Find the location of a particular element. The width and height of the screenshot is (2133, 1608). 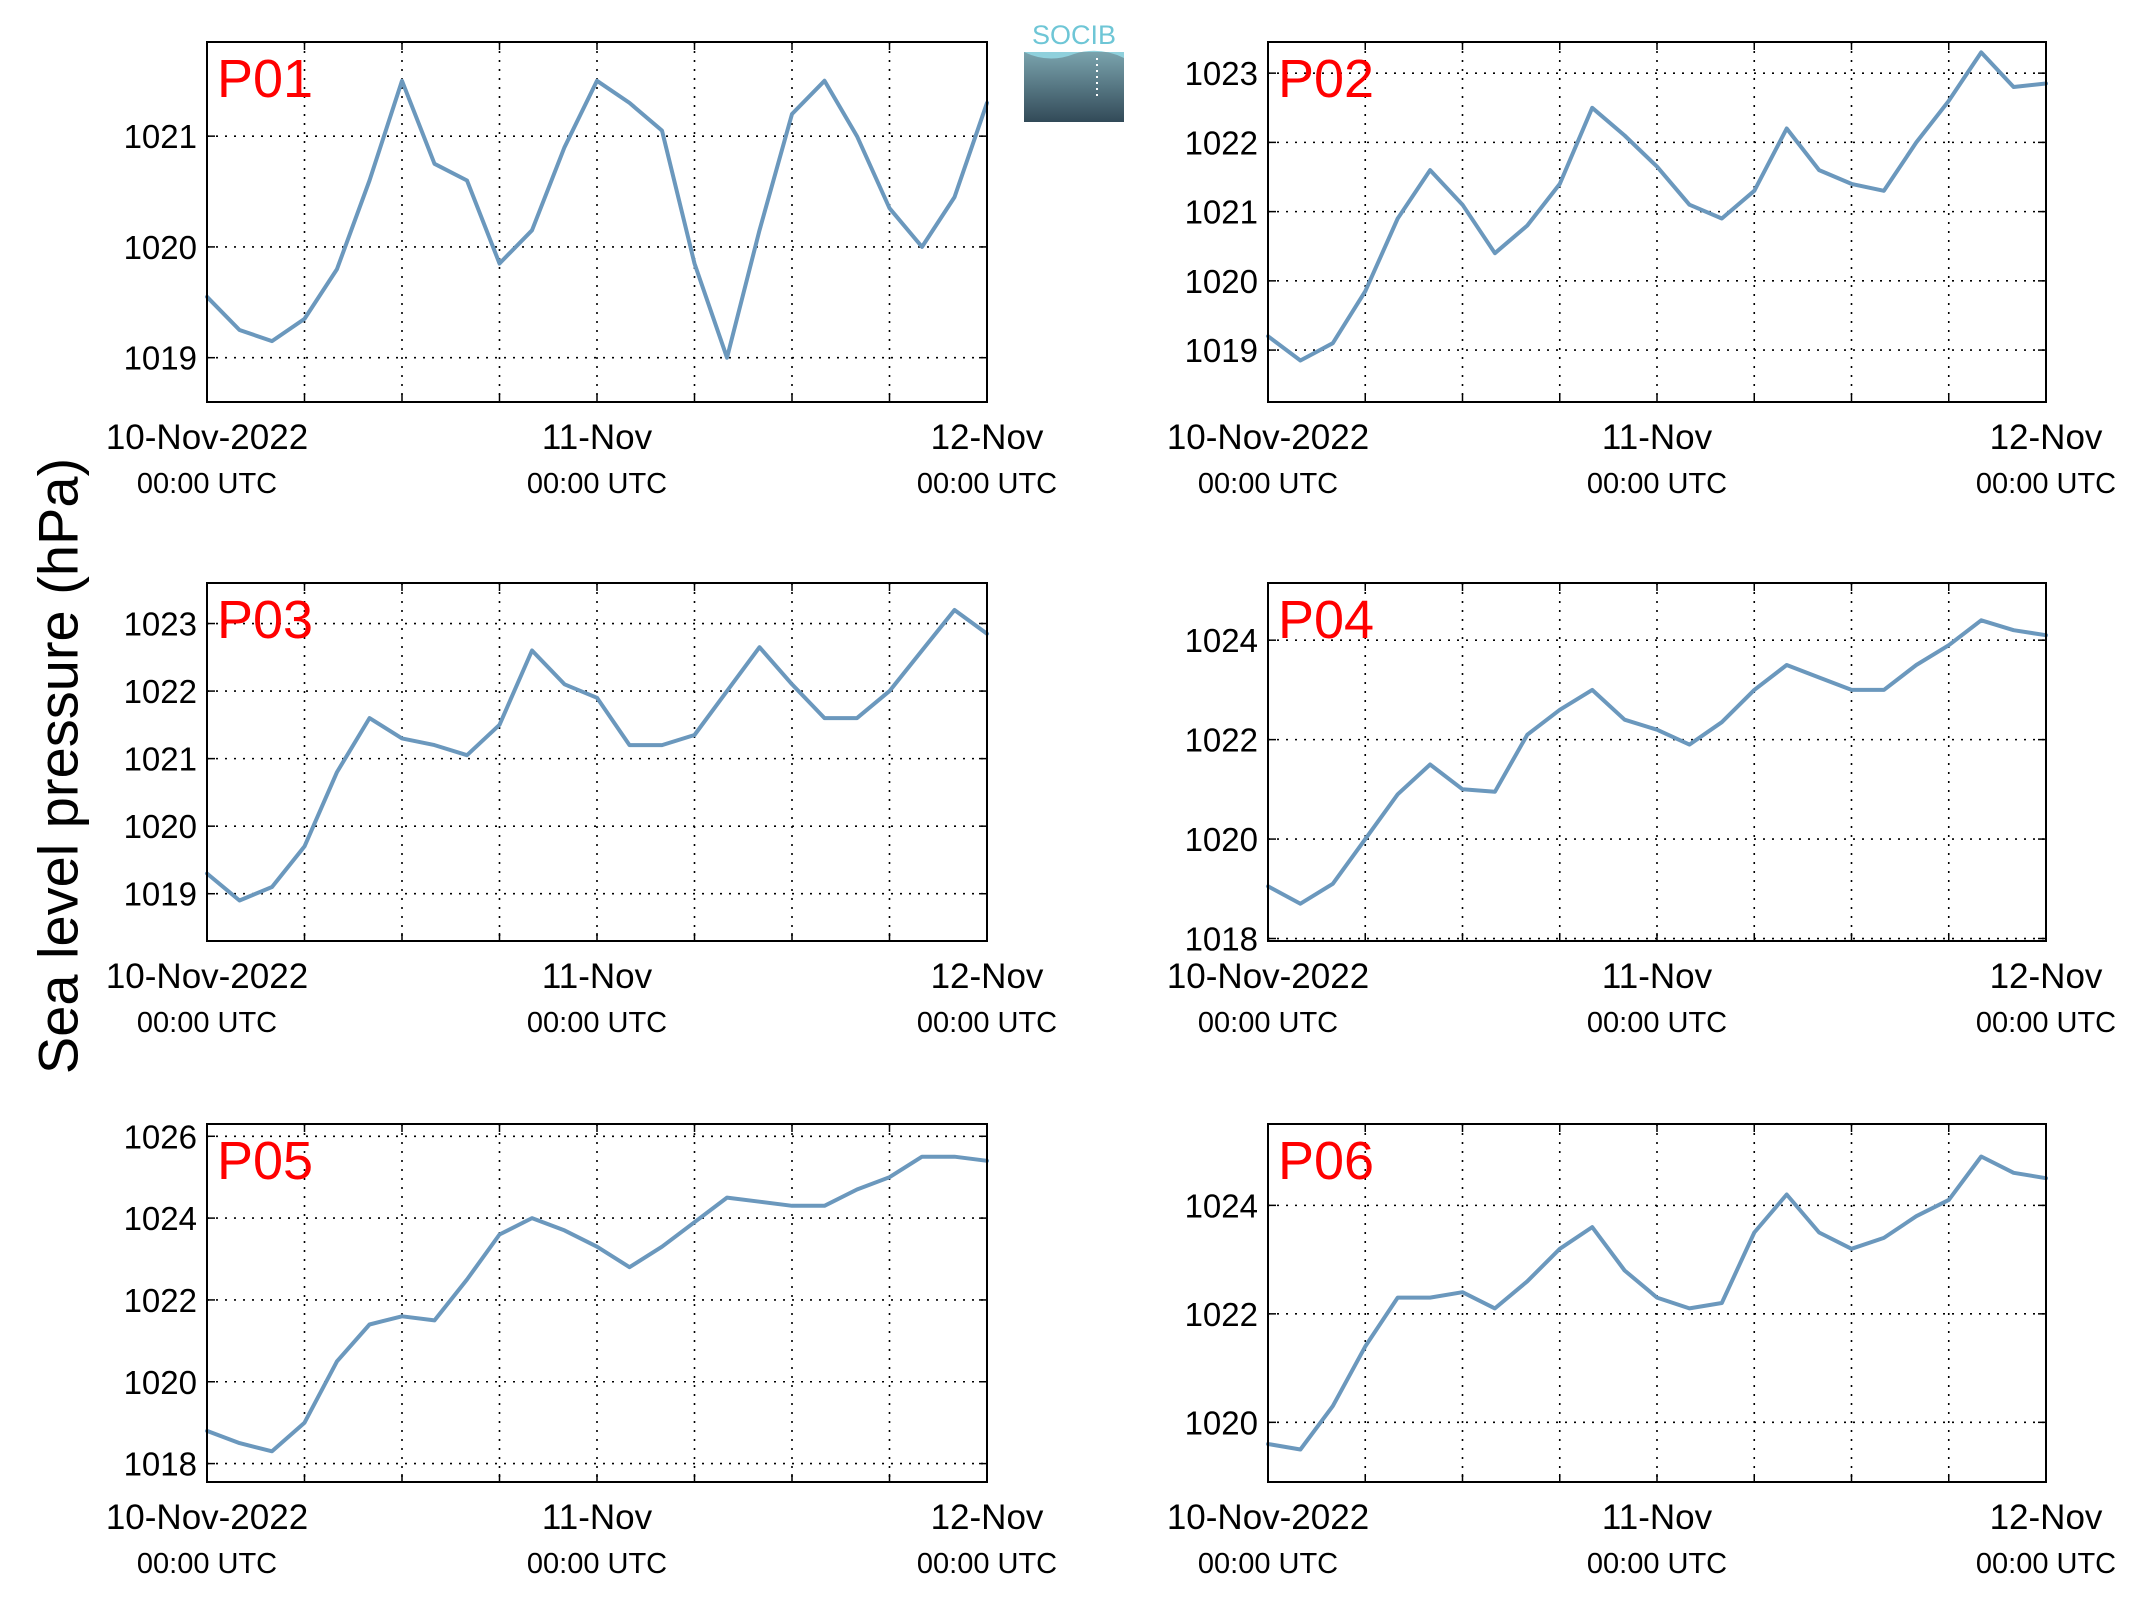

socib-logo: SOCIB is located at coordinates (1074, 71).